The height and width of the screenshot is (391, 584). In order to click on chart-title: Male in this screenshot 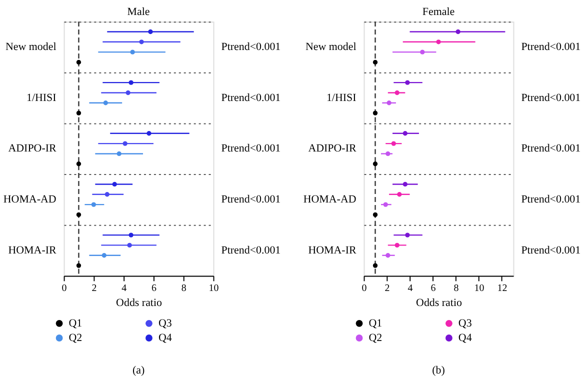, I will do `click(138, 12)`.